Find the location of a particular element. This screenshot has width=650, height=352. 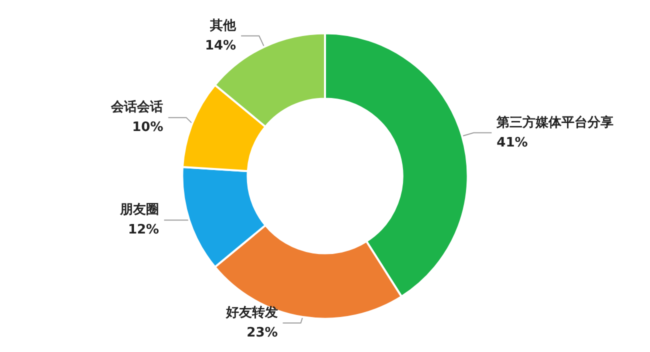

data-label: 12% is located at coordinates (144, 230).